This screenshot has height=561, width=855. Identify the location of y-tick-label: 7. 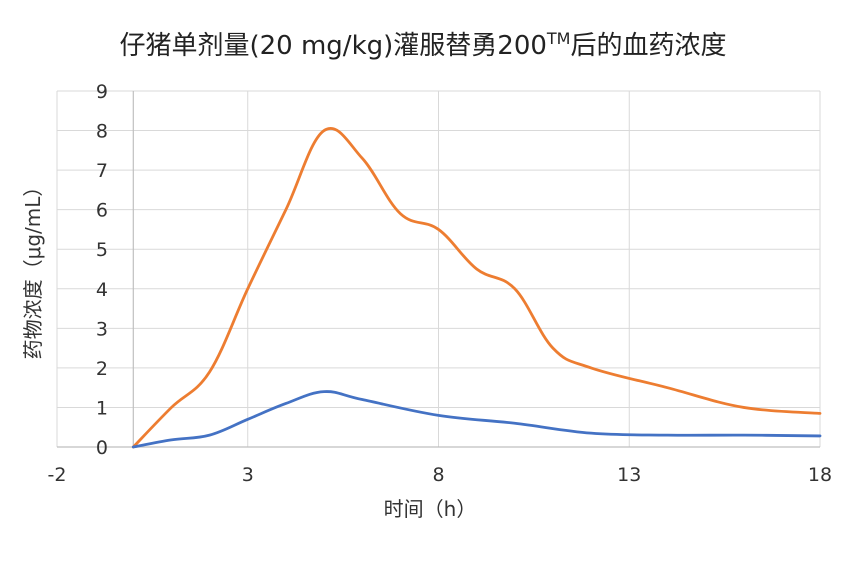
(102, 171).